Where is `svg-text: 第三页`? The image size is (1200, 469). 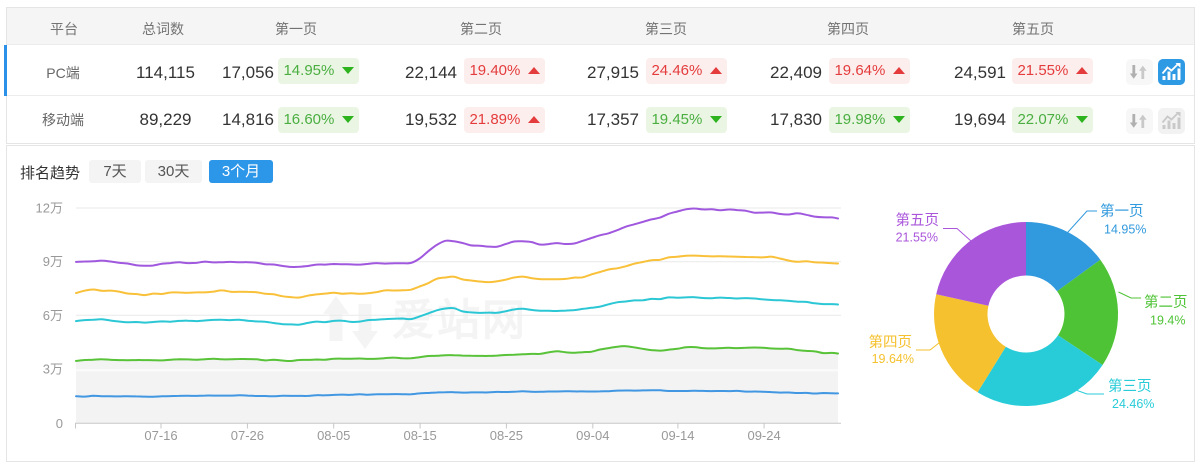 svg-text: 第三页 is located at coordinates (1130, 386).